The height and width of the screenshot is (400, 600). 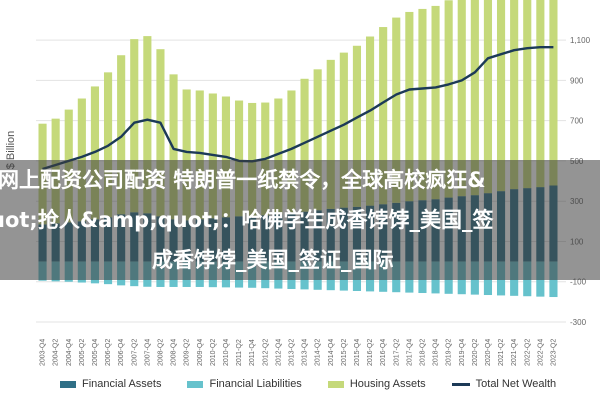 I want to click on legend-label-financial-assets: Financial Assets, so click(x=122, y=384).